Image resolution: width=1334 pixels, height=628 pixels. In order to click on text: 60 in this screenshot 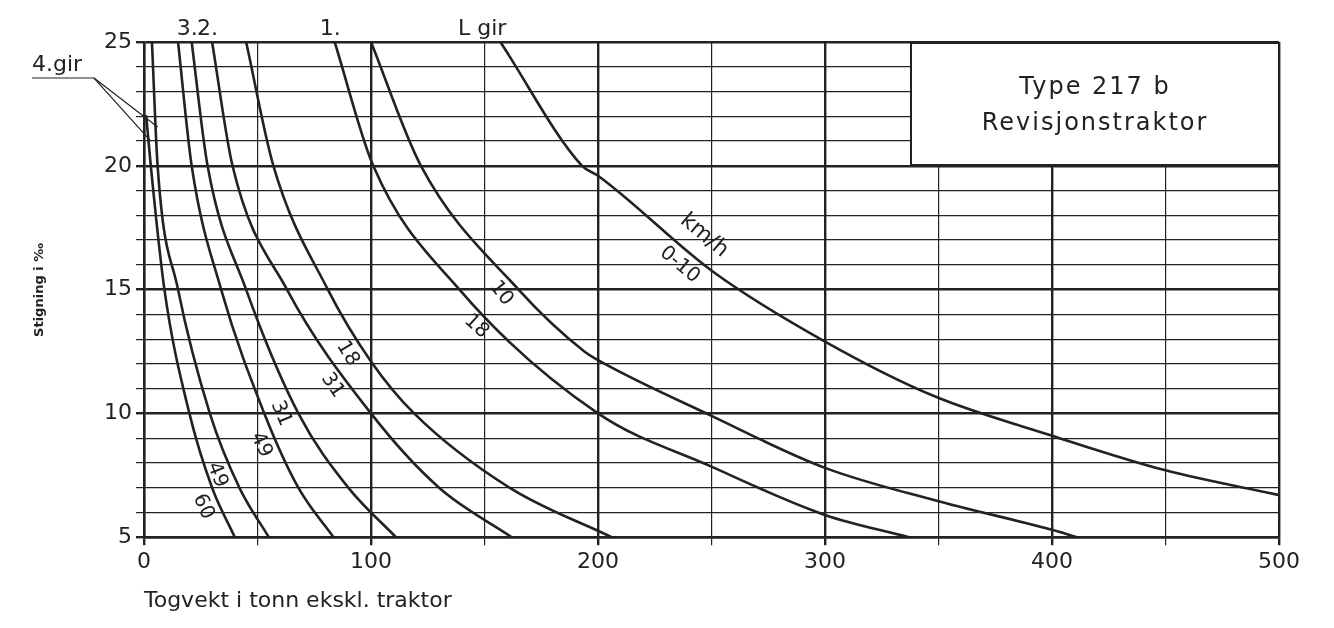, I will do `click(205, 506)`.